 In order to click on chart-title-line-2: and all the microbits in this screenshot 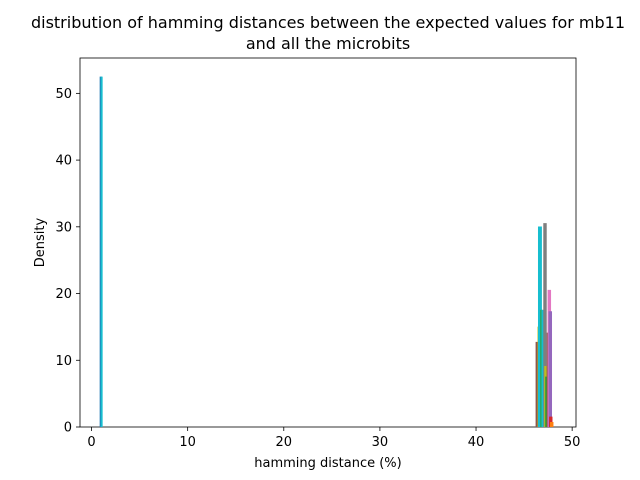, I will do `click(328, 43)`.